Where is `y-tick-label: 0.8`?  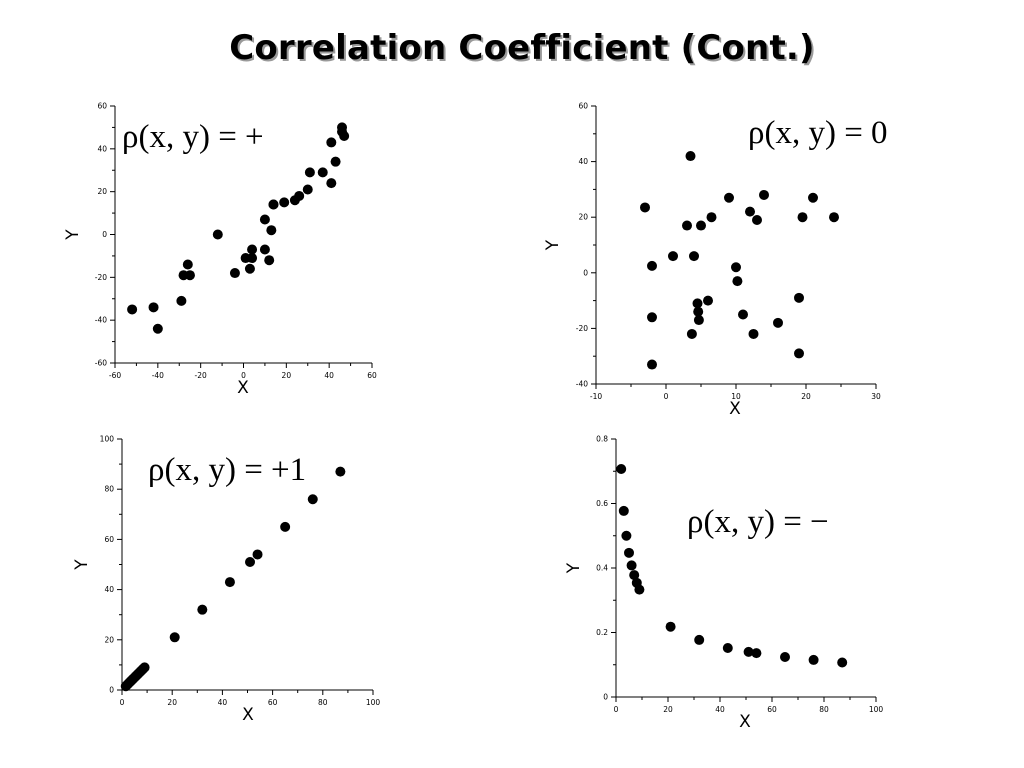 y-tick-label: 0.8 is located at coordinates (602, 439).